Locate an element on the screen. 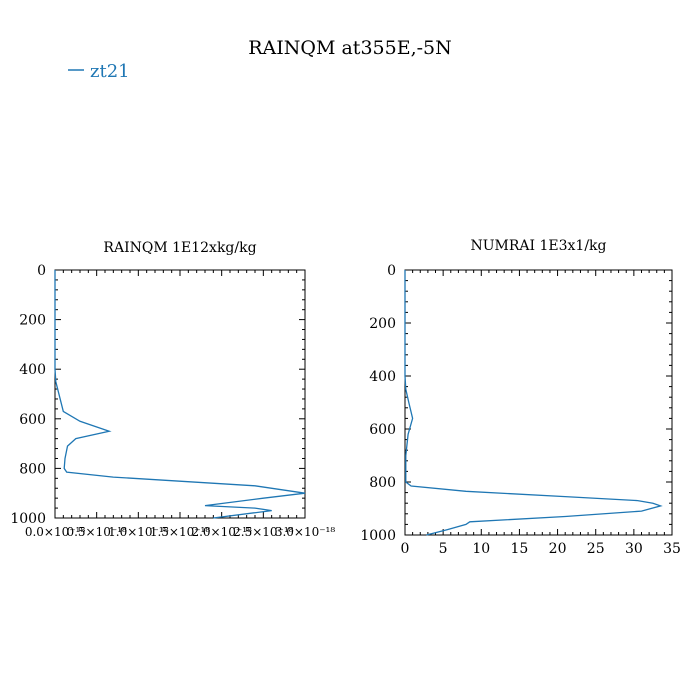  x-tick-label: 2.5×10⁻¹⁸ is located at coordinates (263, 532).